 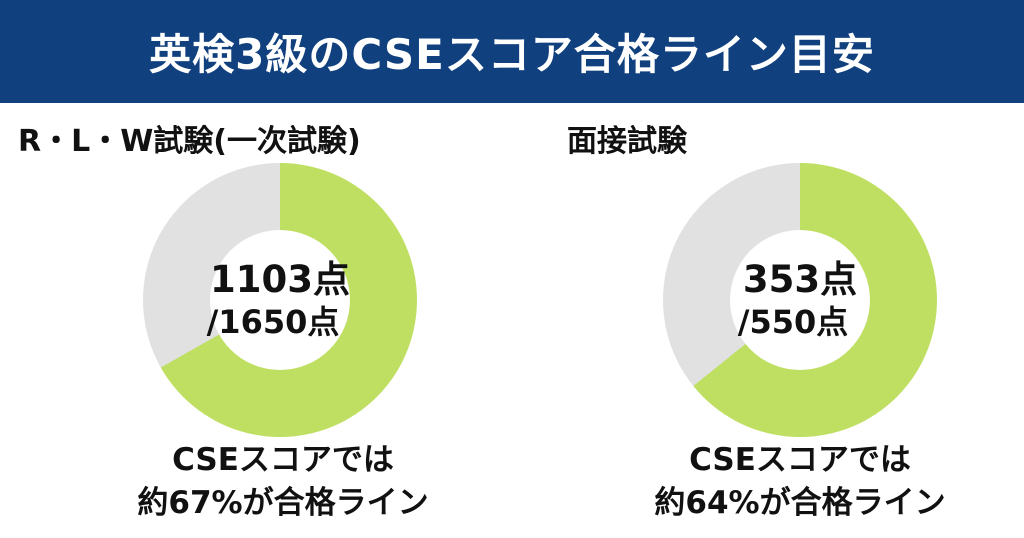 What do you see at coordinates (280, 279) in the screenshot?
I see `passing-score-first-stage: 1103点` at bounding box center [280, 279].